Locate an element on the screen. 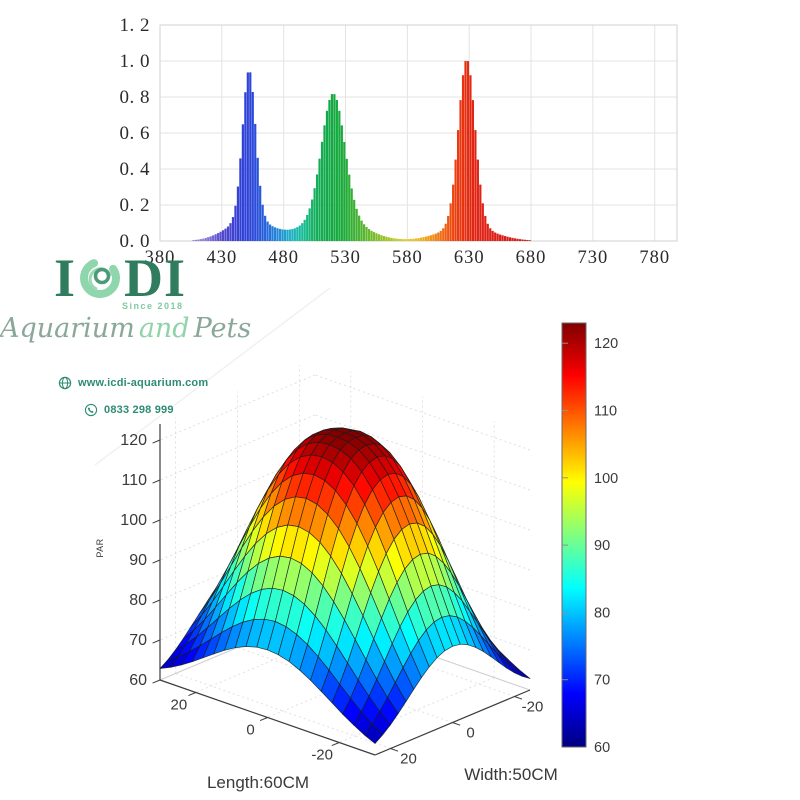 This screenshot has height=800, width=800. surface-z-tick-label: 100 is located at coordinates (133, 520).